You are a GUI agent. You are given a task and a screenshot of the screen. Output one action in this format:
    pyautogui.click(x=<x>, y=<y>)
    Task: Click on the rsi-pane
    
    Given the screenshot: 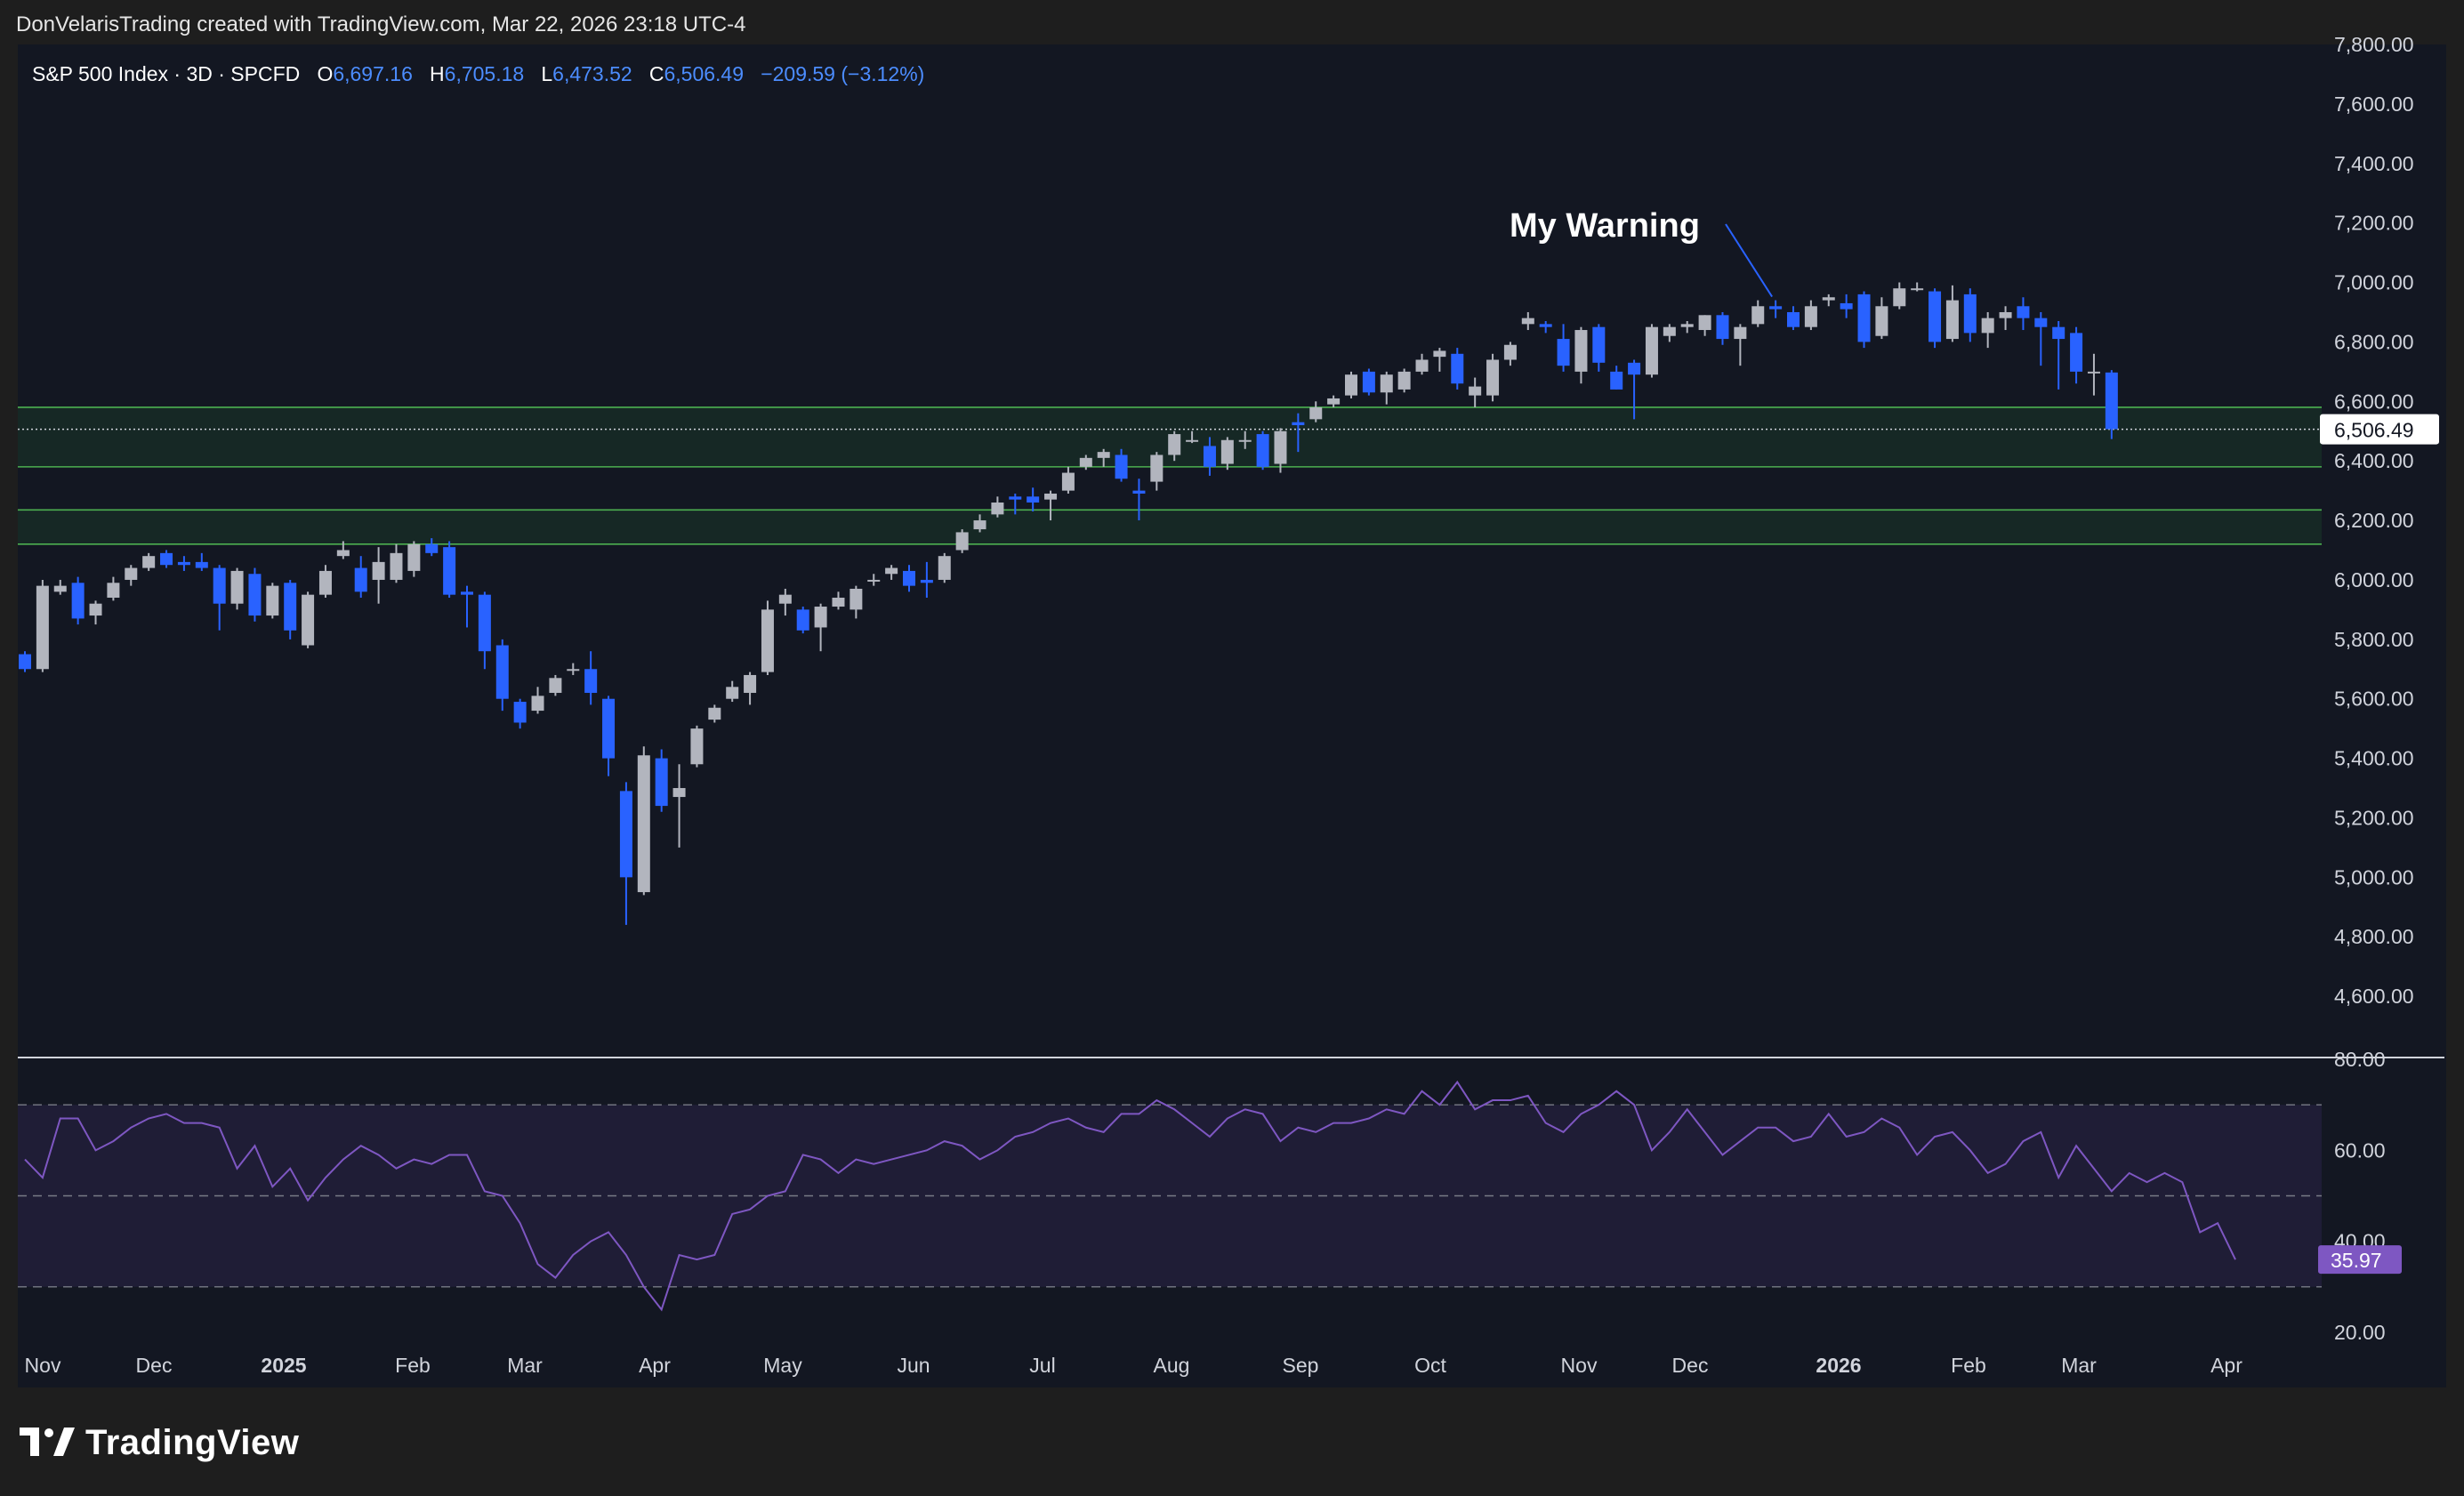 What is the action you would take?
    pyautogui.click(x=1170, y=1196)
    